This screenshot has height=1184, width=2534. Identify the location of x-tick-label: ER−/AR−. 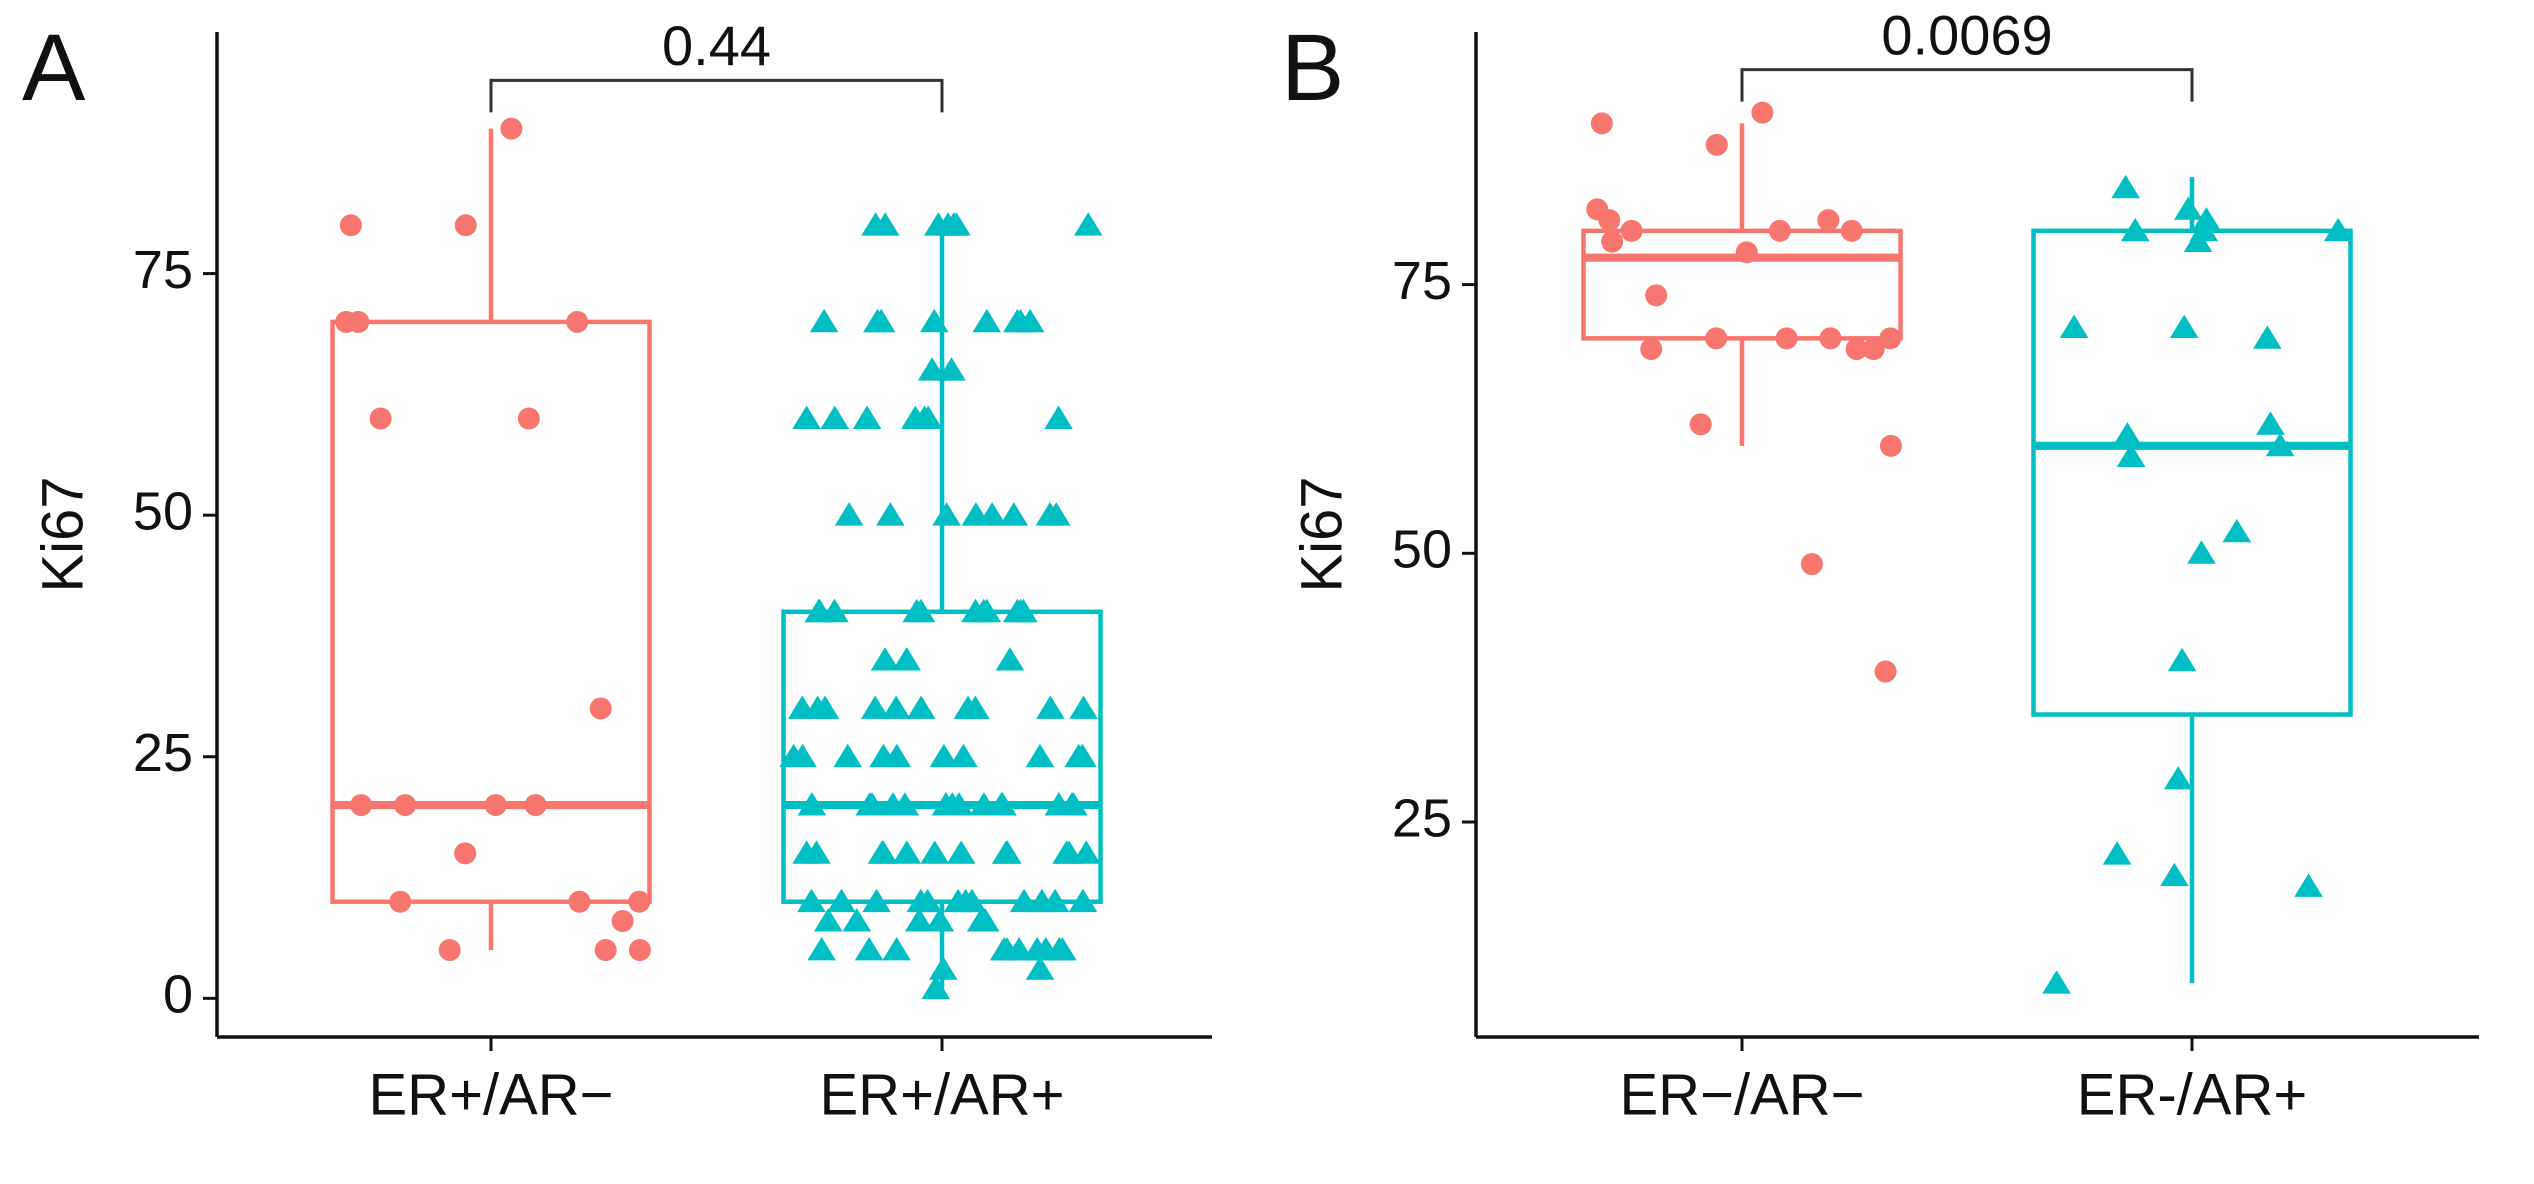
(1742, 1094).